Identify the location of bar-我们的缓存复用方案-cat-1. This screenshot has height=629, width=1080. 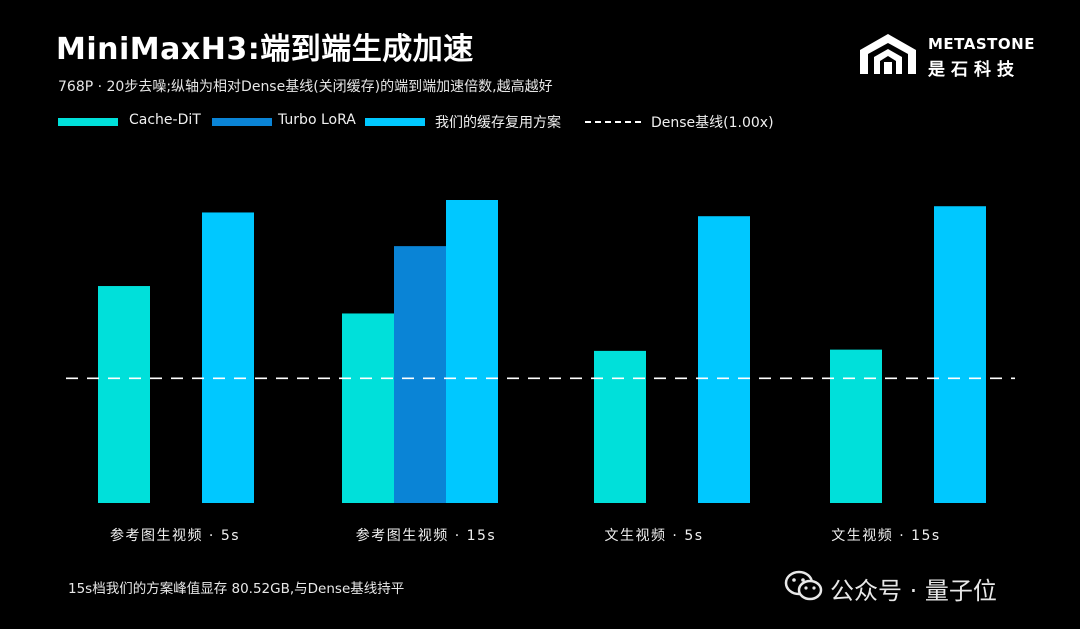
(472, 351).